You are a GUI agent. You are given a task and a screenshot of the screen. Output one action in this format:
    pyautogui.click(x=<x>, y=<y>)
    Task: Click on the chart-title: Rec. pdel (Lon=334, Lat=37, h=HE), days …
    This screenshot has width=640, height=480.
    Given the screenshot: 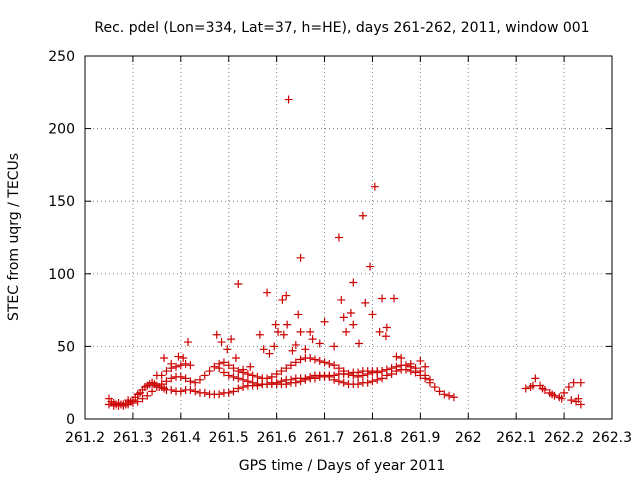 What is the action you would take?
    pyautogui.click(x=341, y=28)
    